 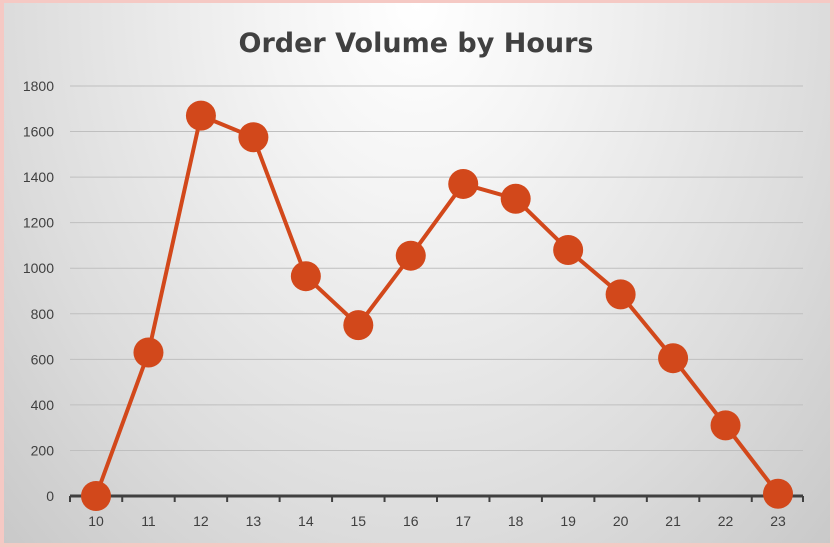 I want to click on x-tick-label: 22, so click(x=726, y=521).